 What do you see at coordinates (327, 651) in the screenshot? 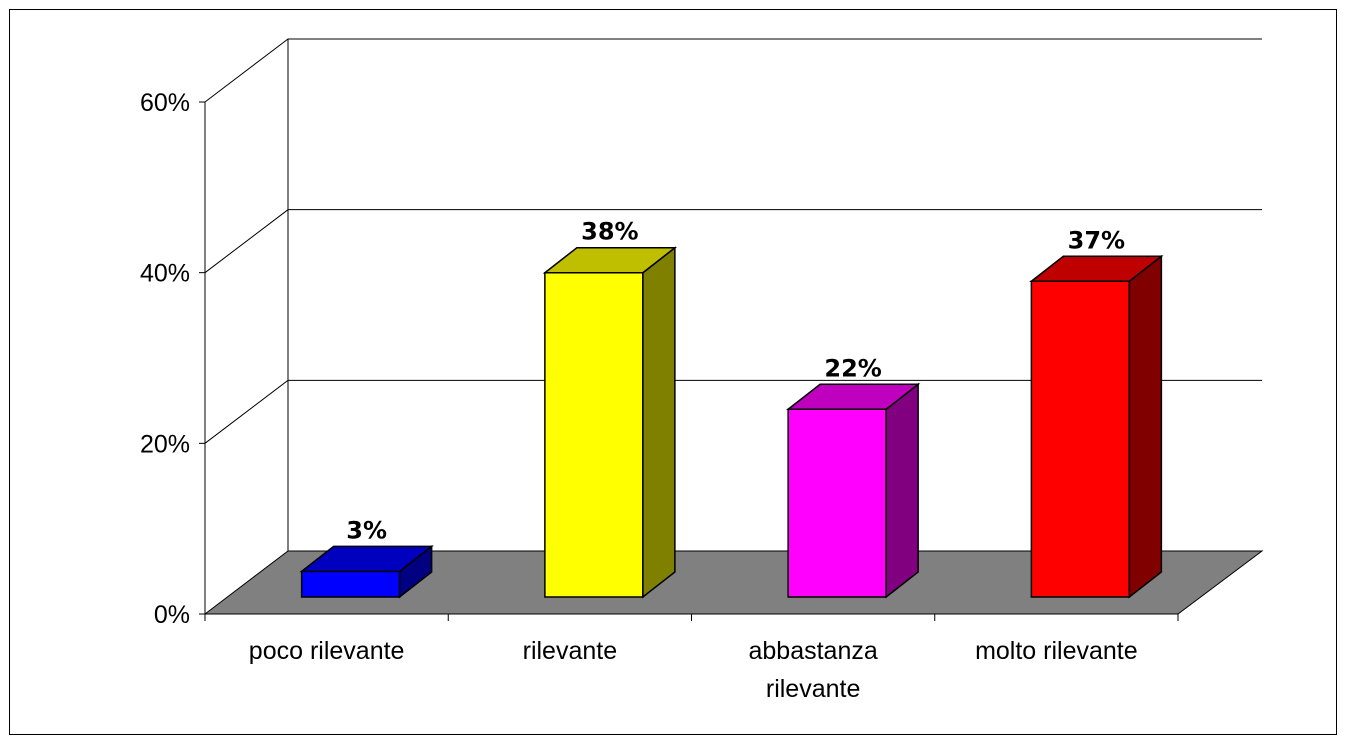
I see `x-tick-label: poco rilevante` at bounding box center [327, 651].